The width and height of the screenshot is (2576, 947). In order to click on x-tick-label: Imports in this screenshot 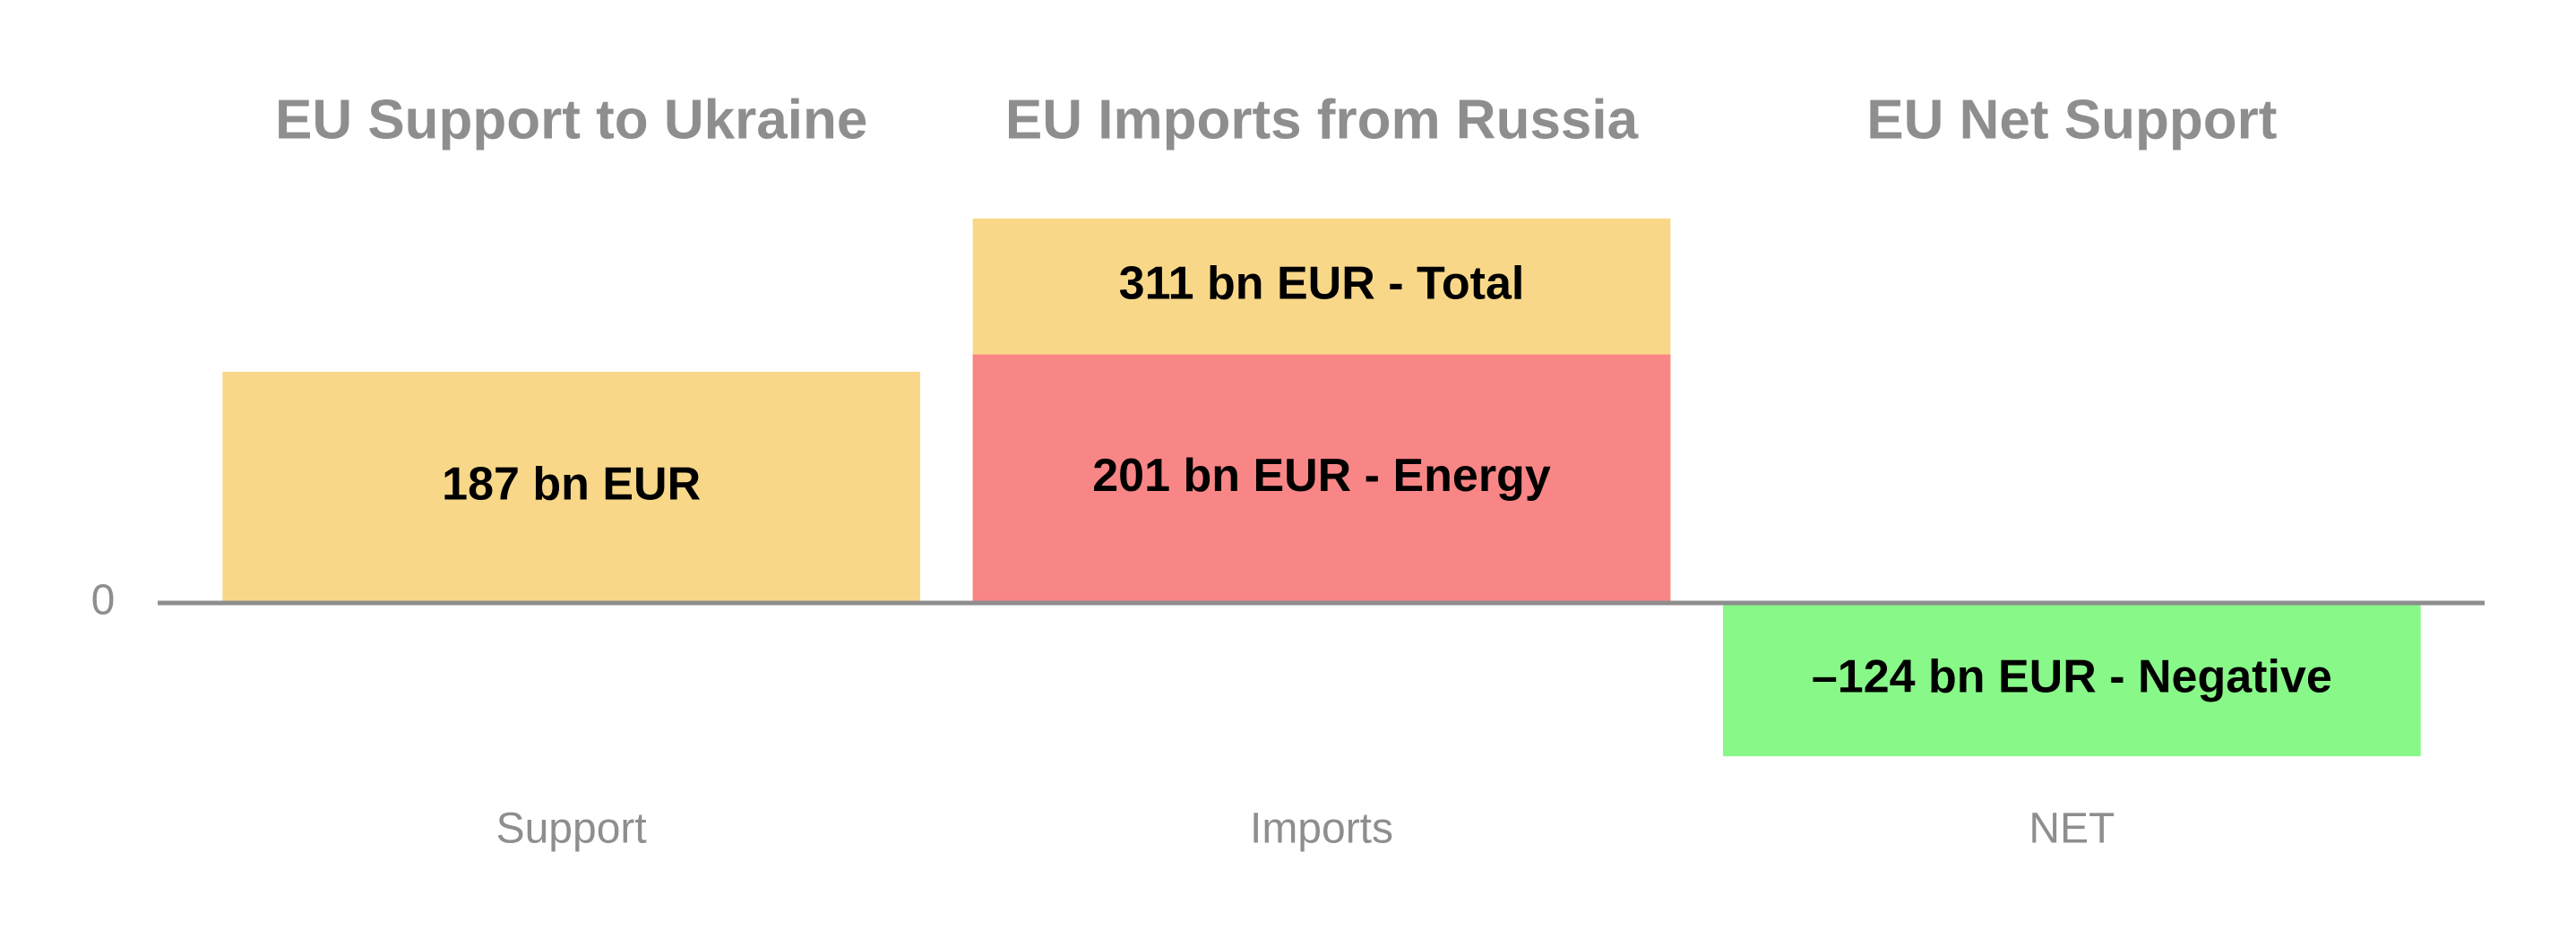, I will do `click(1321, 829)`.